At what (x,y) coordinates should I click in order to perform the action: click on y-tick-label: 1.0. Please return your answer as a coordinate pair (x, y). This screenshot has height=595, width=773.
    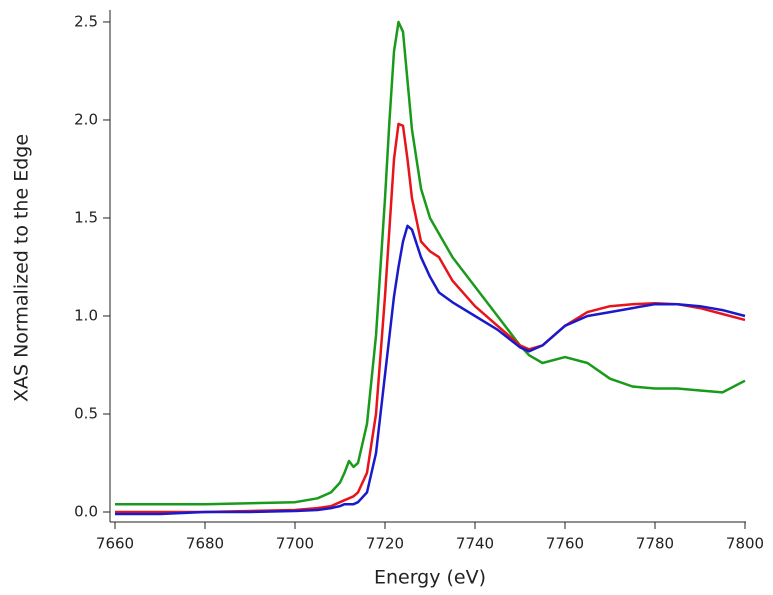
    Looking at the image, I should click on (86, 315).